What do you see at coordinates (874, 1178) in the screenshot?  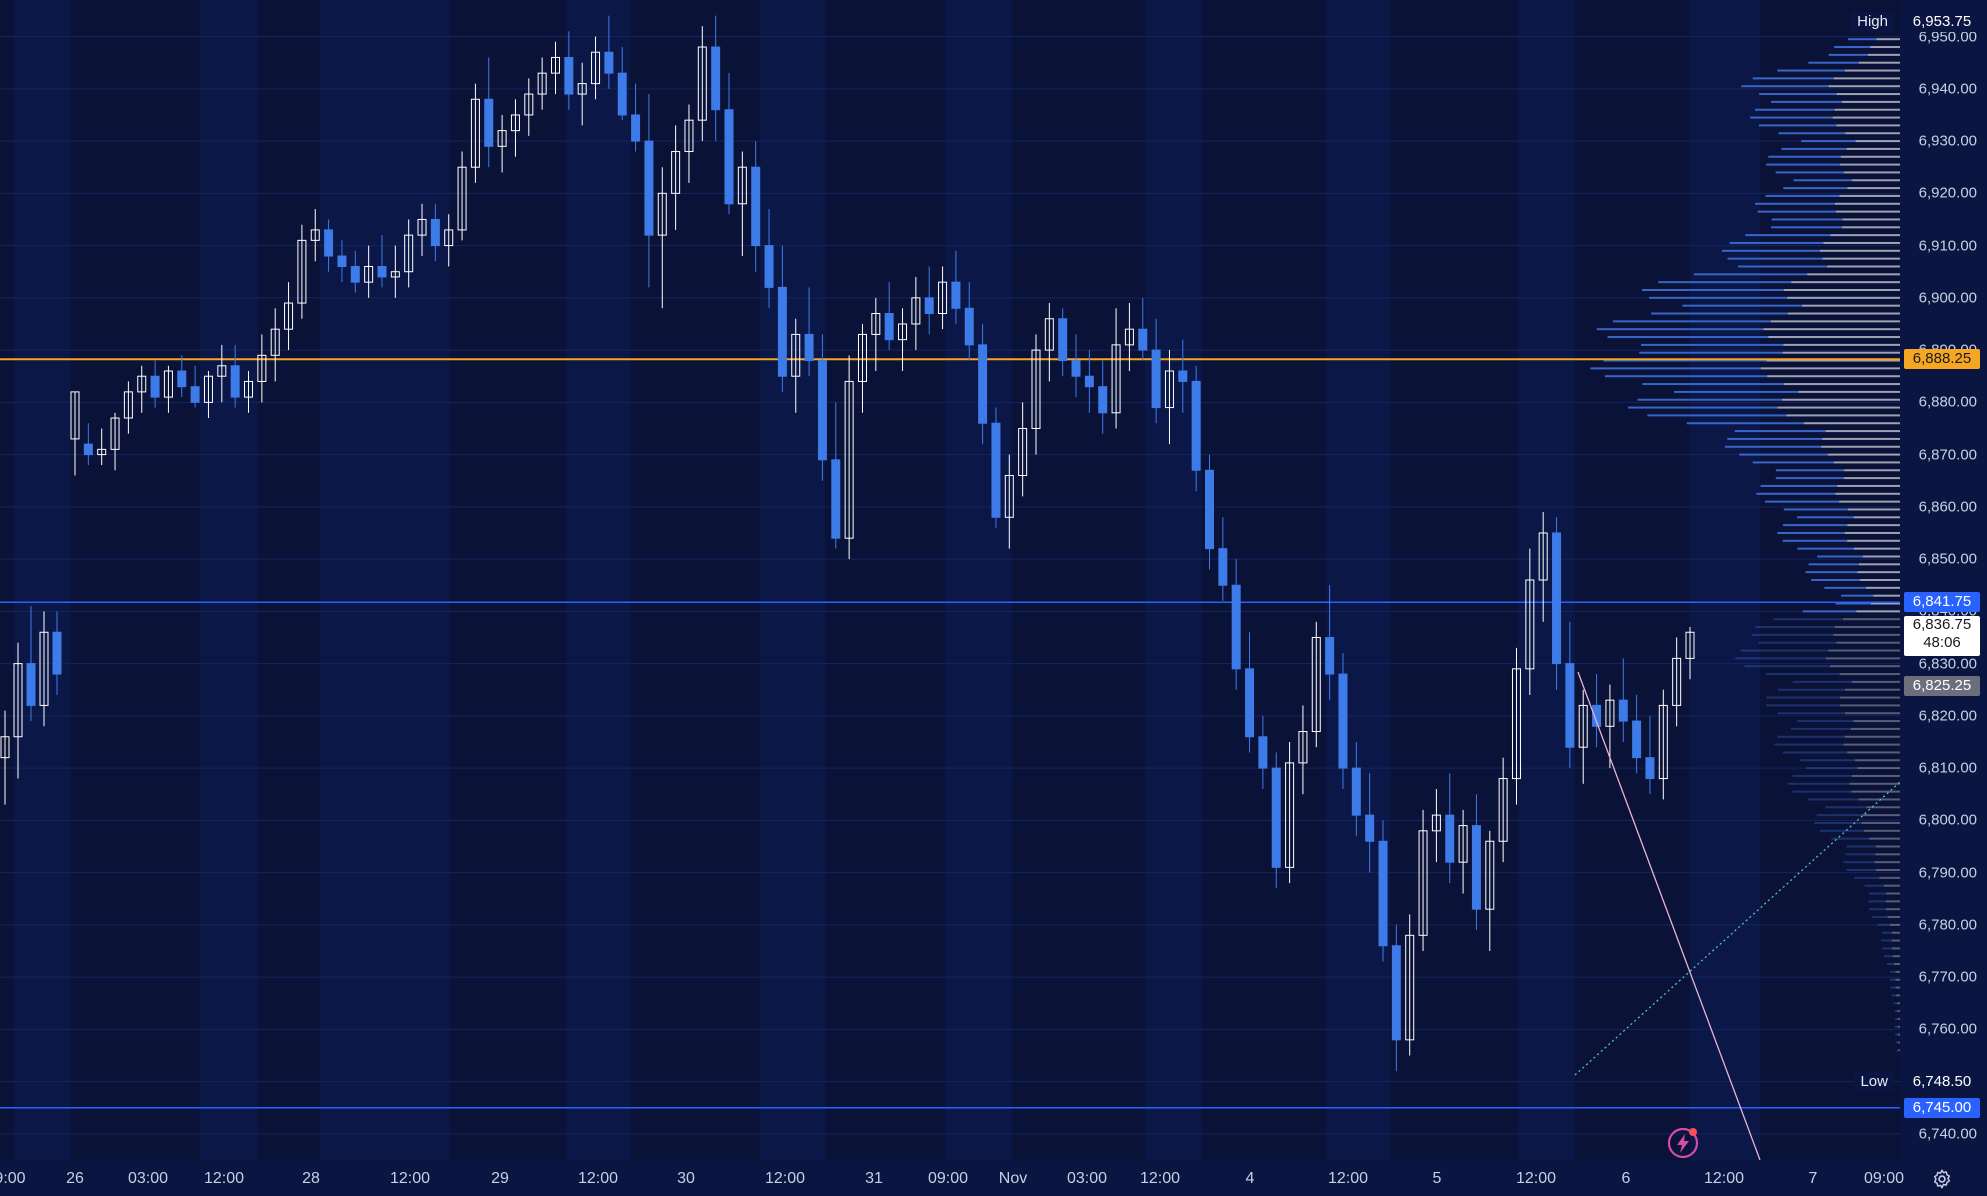 I see `time-tick-label: 31` at bounding box center [874, 1178].